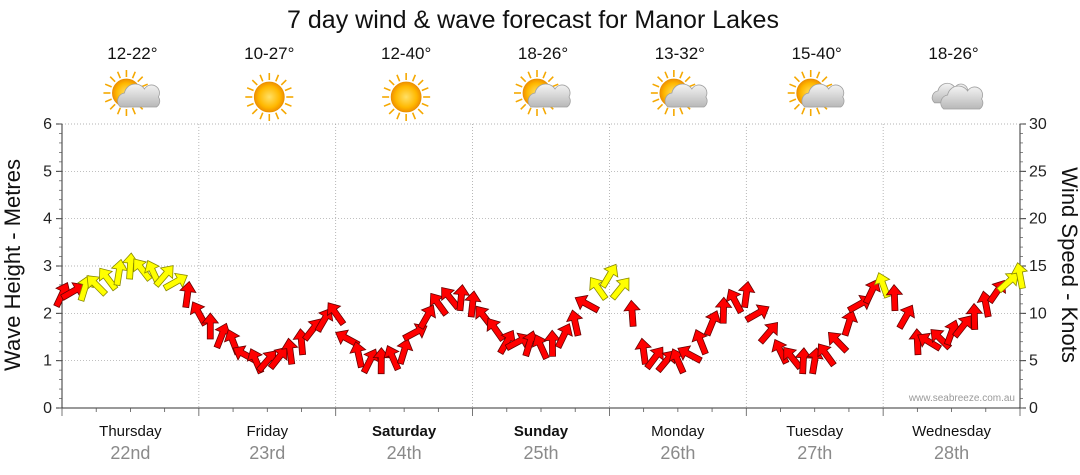 The height and width of the screenshot is (475, 1080). I want to click on day-name-label: Saturday, so click(404, 431).